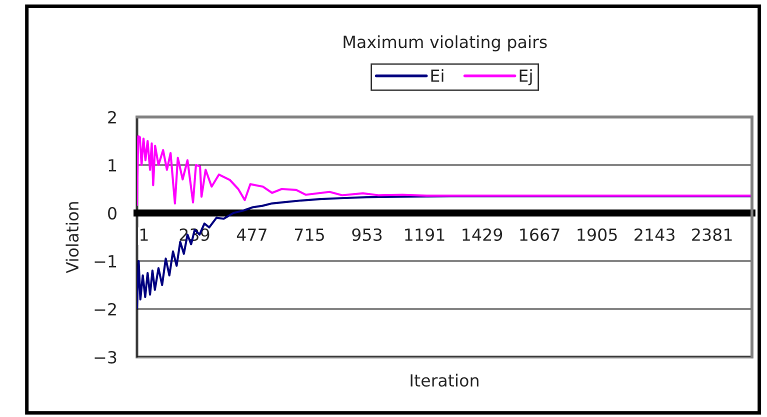  Describe the element at coordinates (540, 234) in the screenshot. I see `x-tick-label: 1667` at that location.